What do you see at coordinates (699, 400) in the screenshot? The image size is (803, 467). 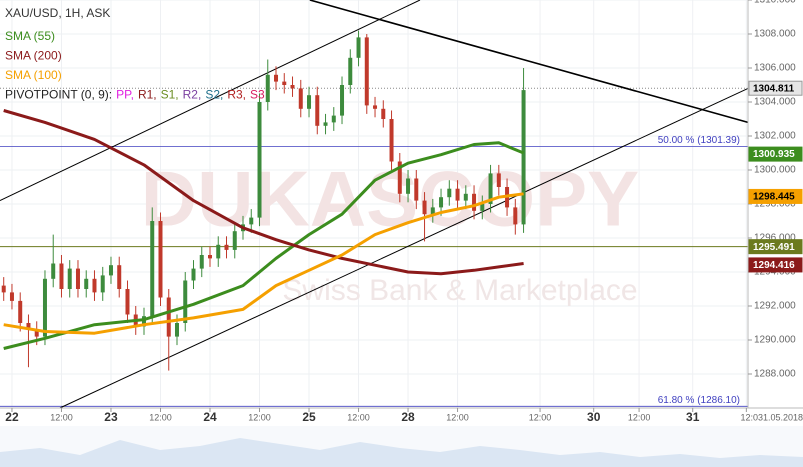 I see `fib-label: 61.80 % (1286.10)` at bounding box center [699, 400].